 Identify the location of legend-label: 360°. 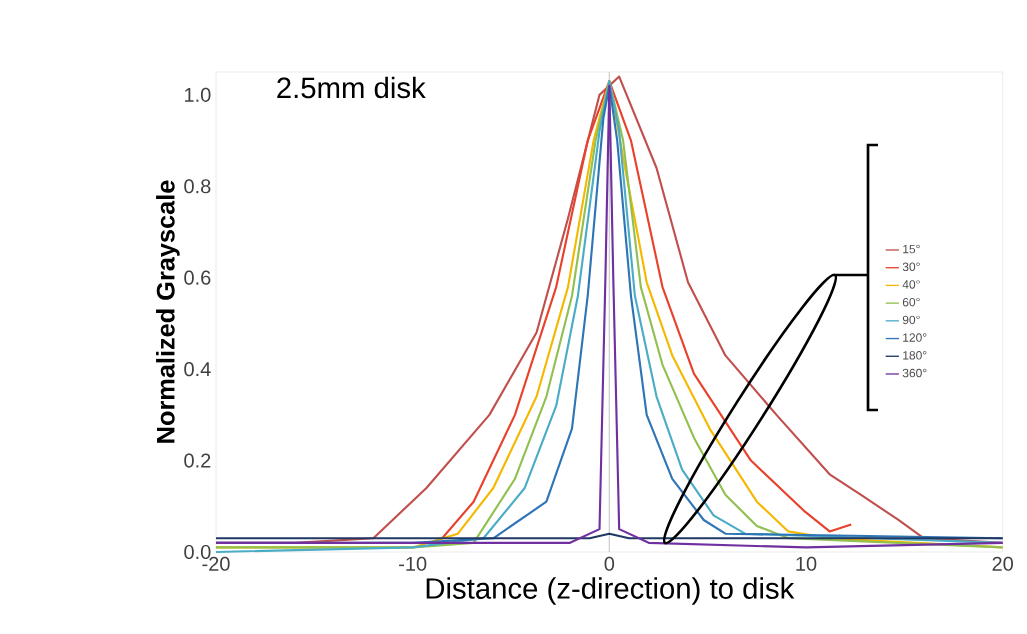
(914, 373).